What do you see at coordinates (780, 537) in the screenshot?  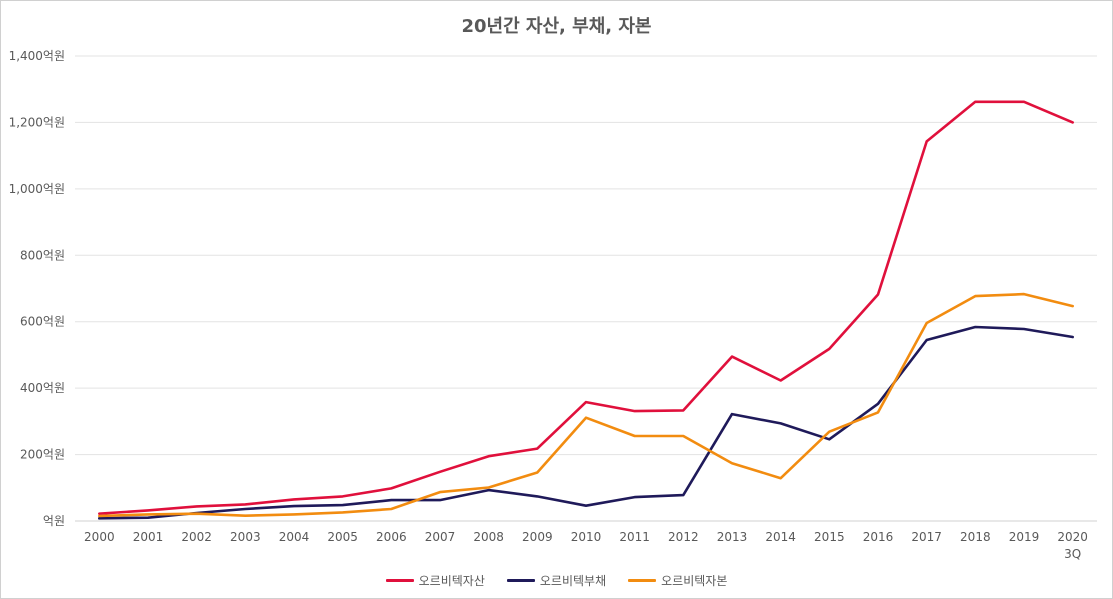 I see `x-tick-label: 2014` at bounding box center [780, 537].